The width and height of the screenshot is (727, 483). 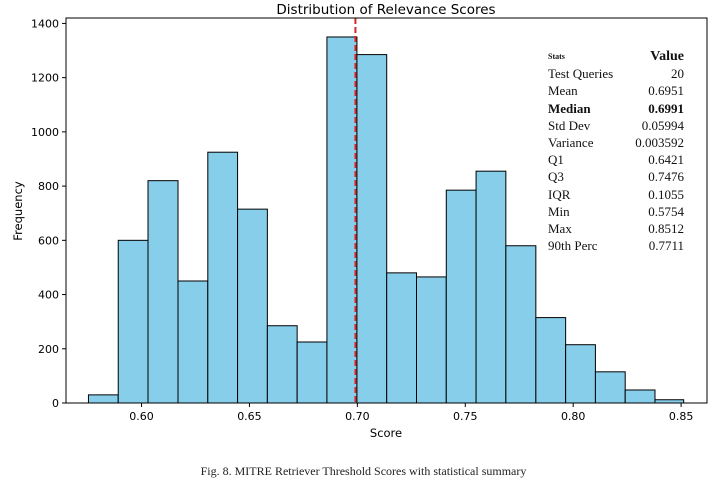 What do you see at coordinates (559, 194) in the screenshot?
I see `stats-row-label: IQR` at bounding box center [559, 194].